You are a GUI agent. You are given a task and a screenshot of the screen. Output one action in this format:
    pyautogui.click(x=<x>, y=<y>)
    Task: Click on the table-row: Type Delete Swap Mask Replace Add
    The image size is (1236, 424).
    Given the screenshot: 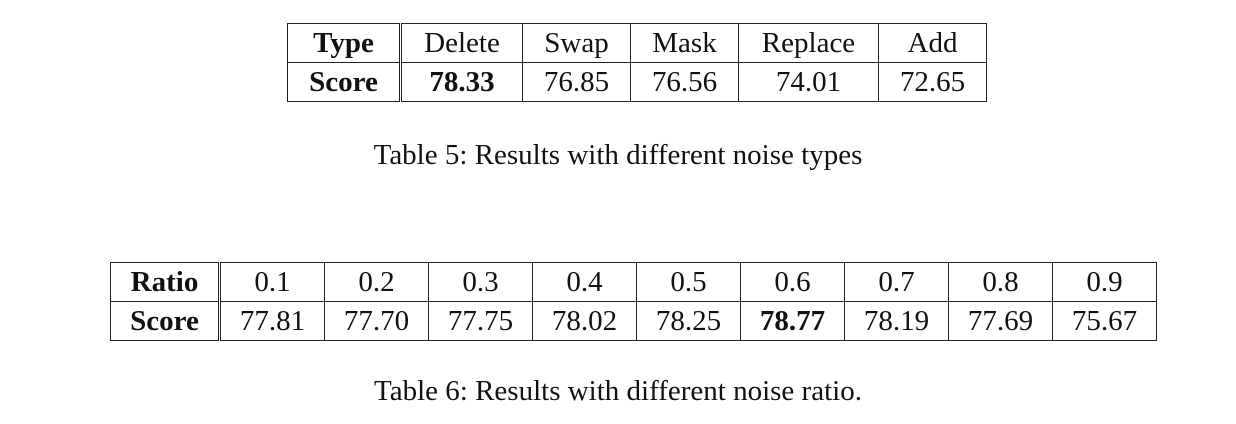 What is the action you would take?
    pyautogui.click(x=637, y=43)
    